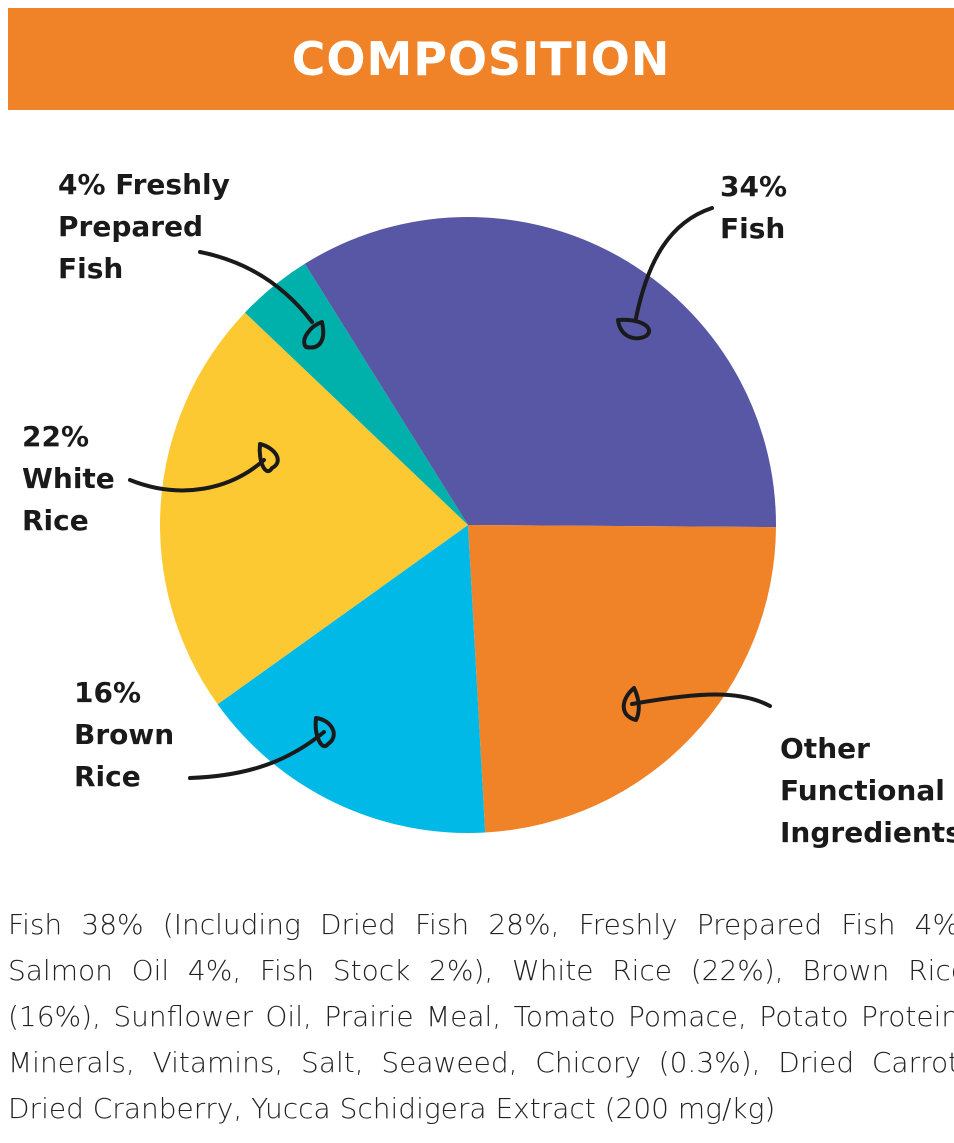 Image resolution: width=954 pixels, height=1143 pixels. I want to click on label-white-rice-line-3: Rice, so click(55, 520).